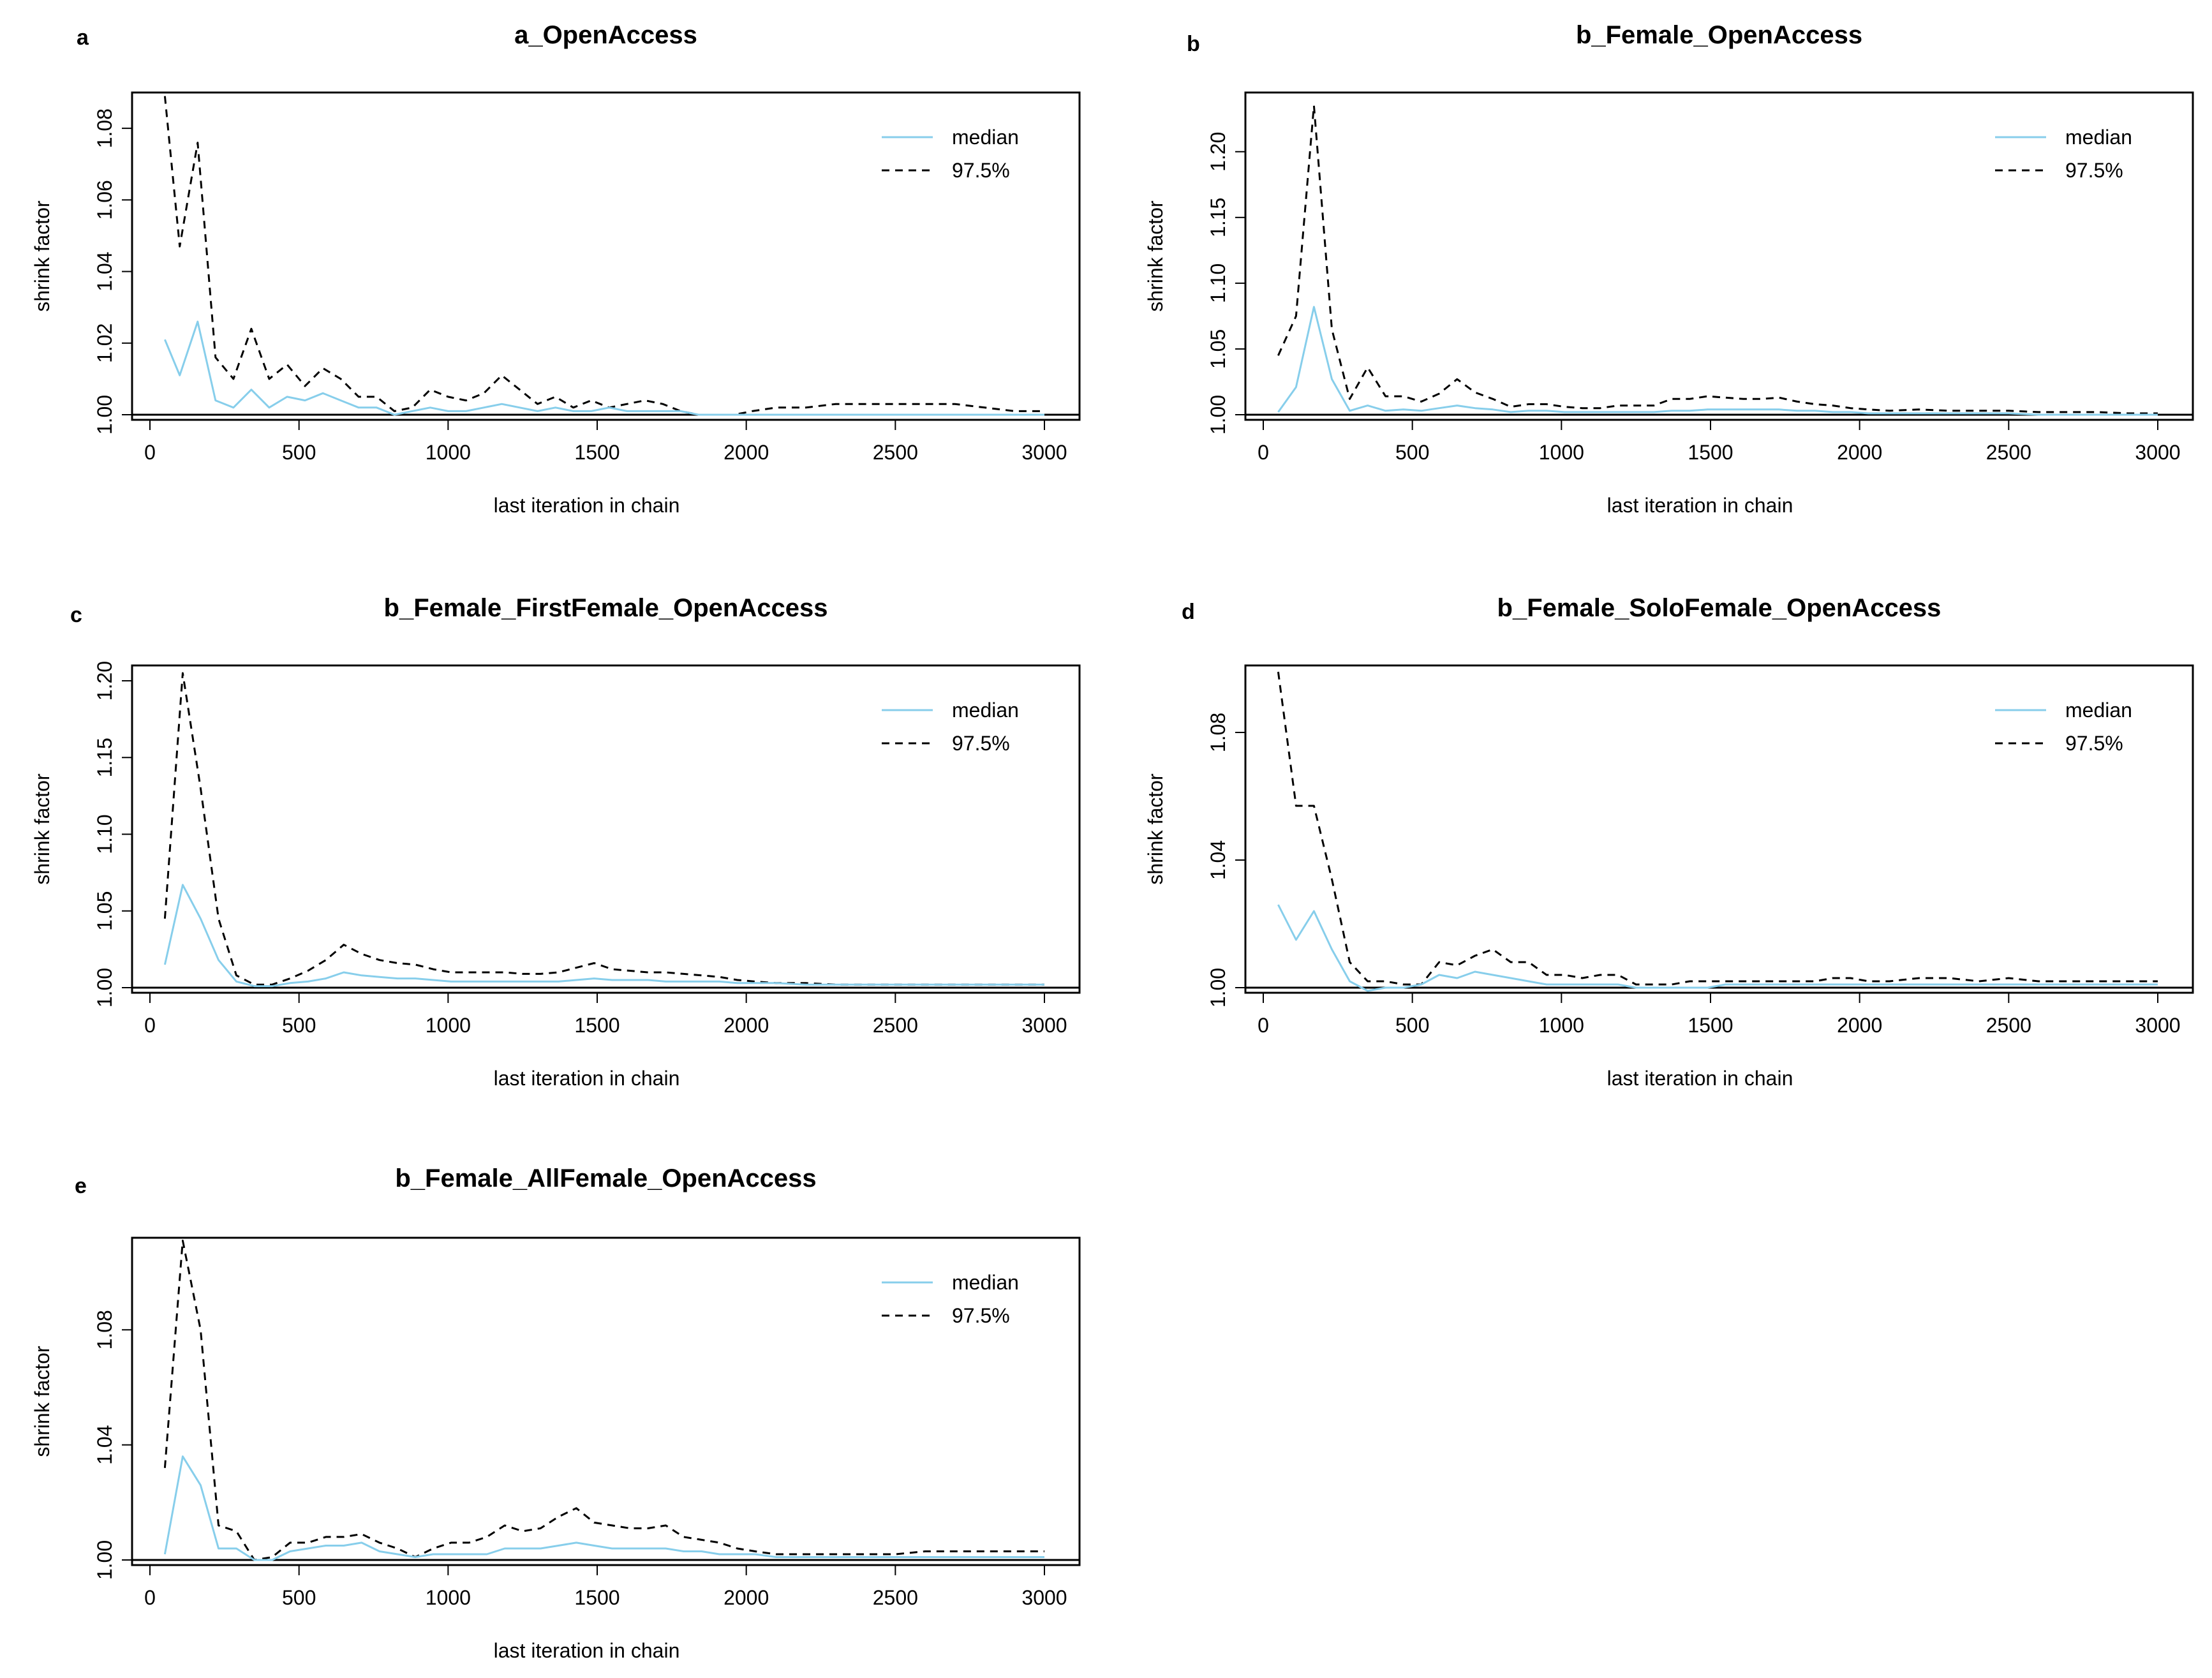 This screenshot has height=1678, width=2212. Describe the element at coordinates (1719, 35) in the screenshot. I see `chart-title: b_Female_OpenAccess` at that location.